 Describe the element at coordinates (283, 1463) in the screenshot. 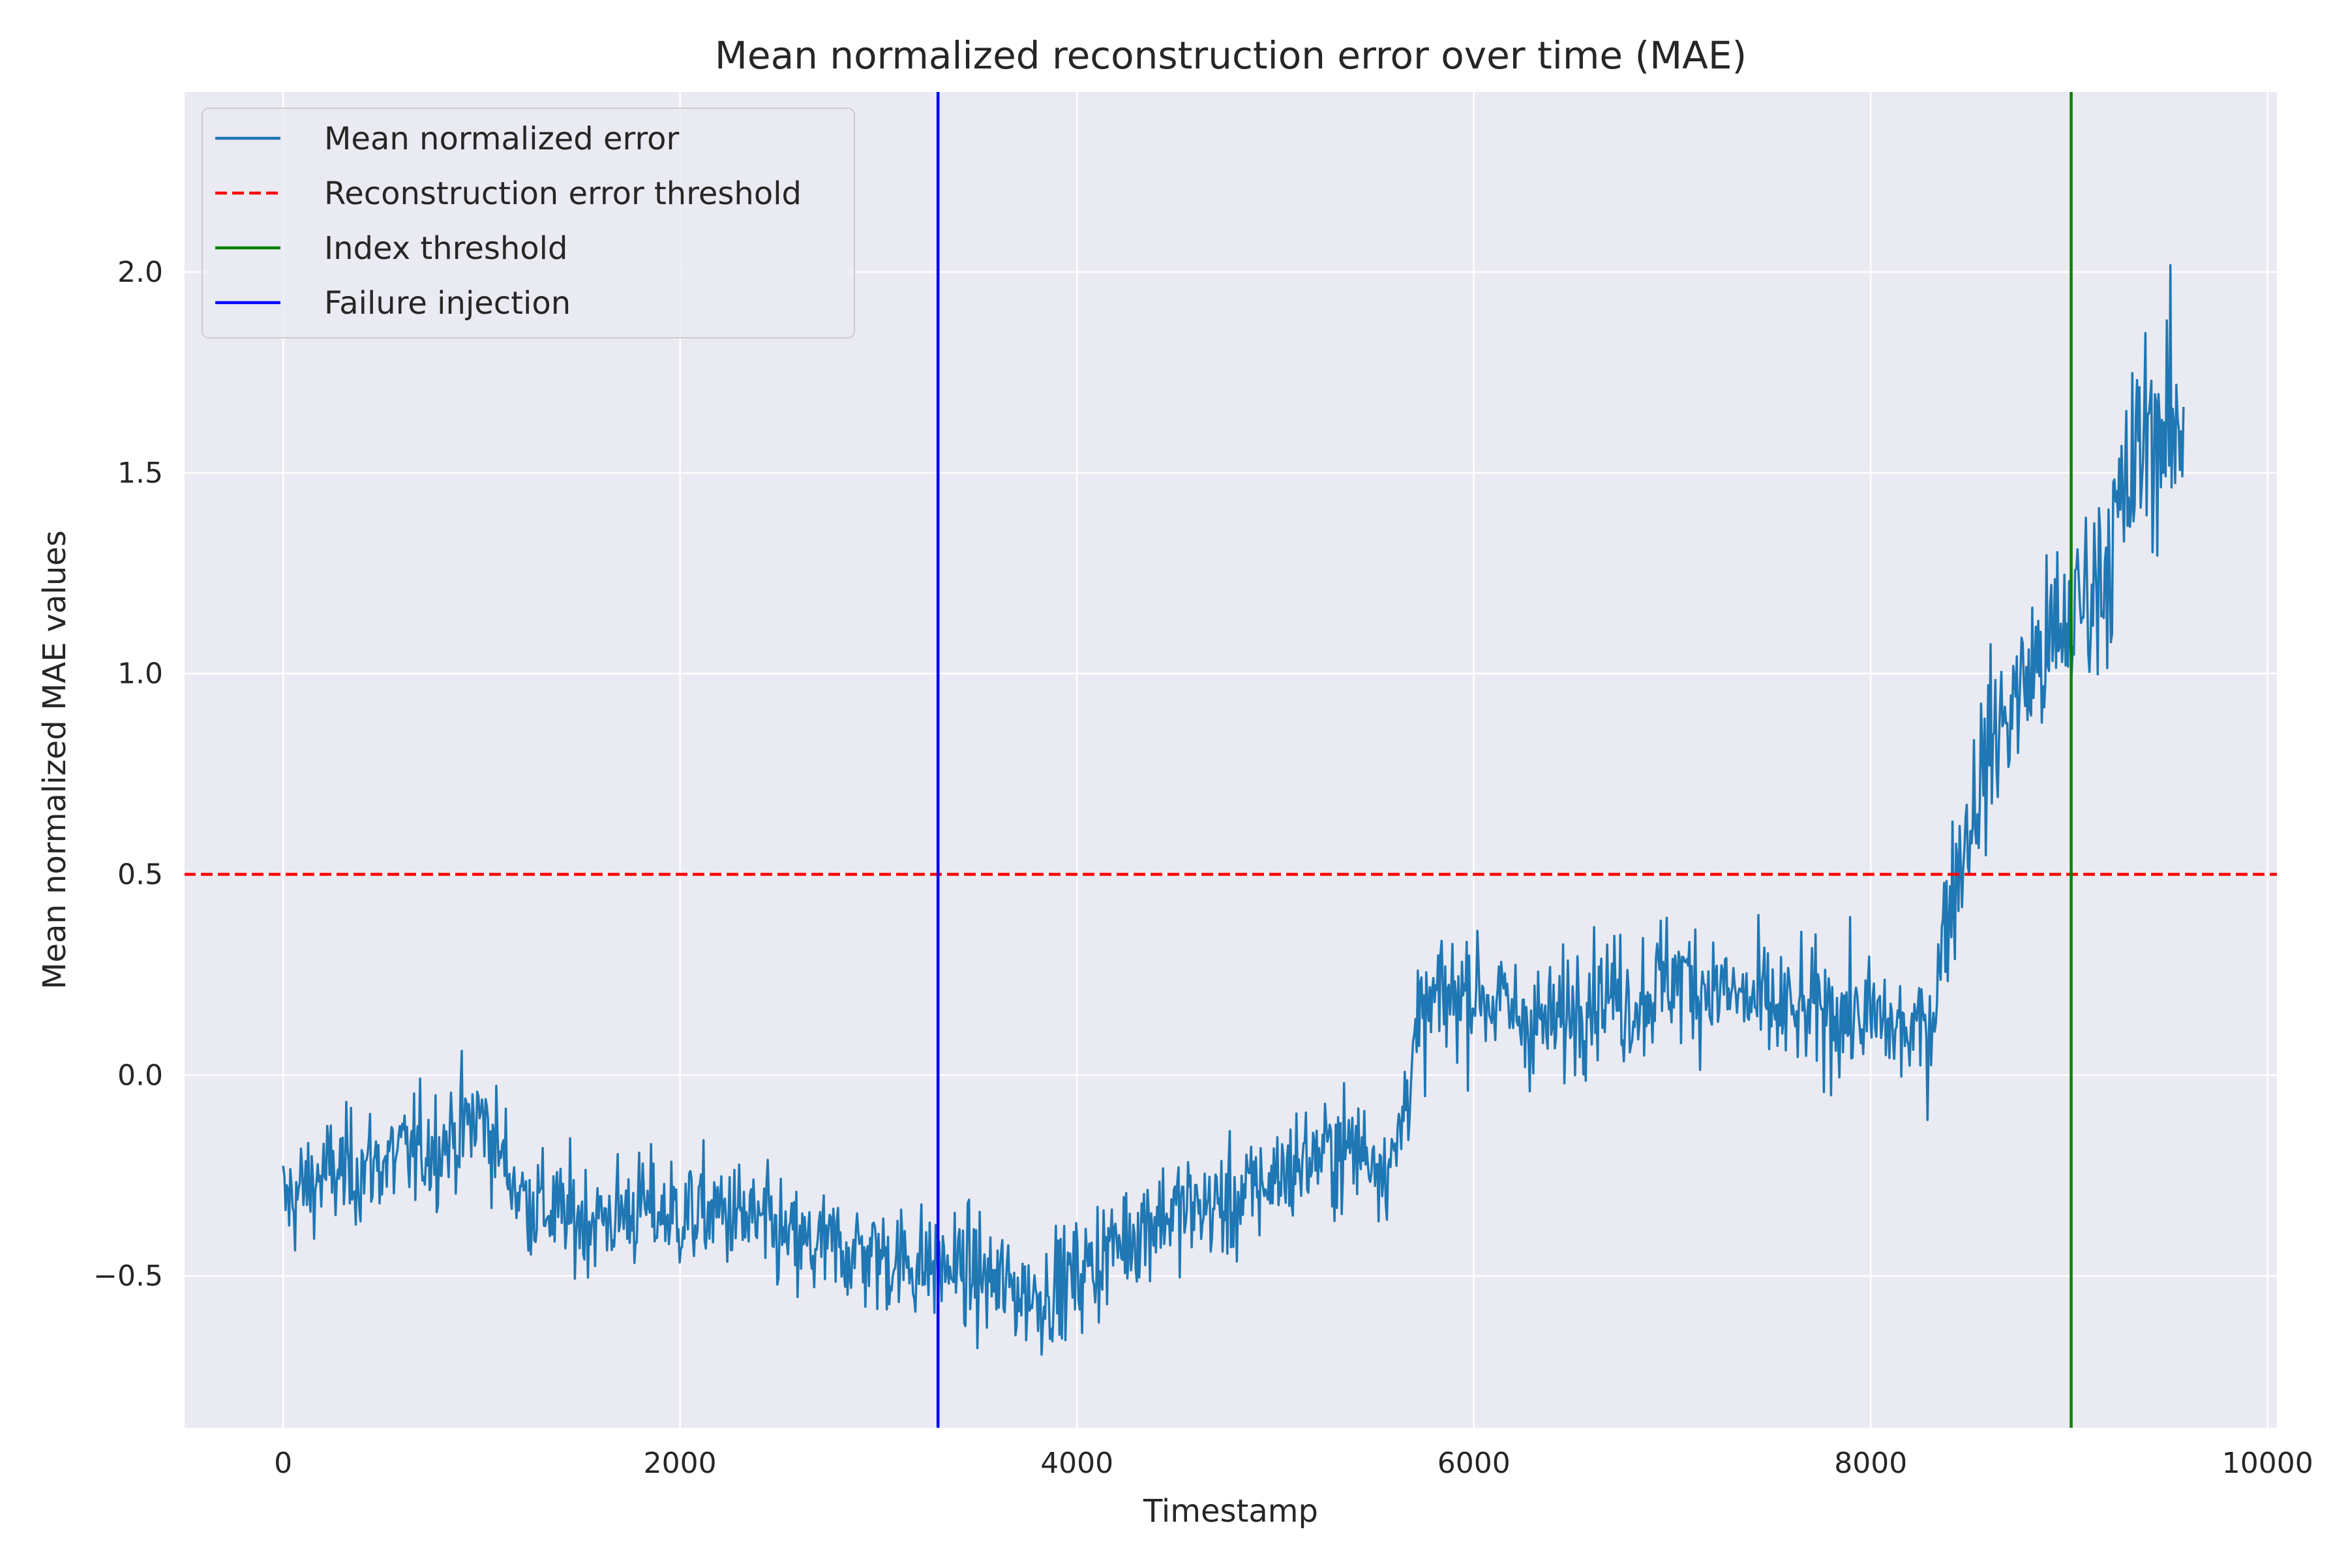

I see `x-tick-label: 0` at that location.